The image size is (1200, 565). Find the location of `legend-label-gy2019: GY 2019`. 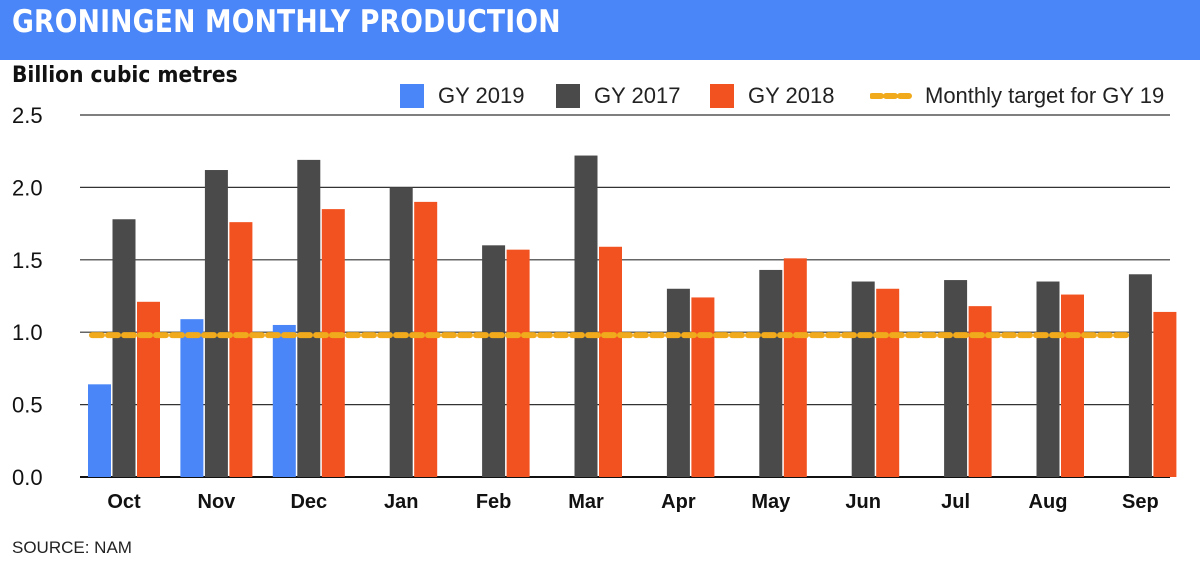

legend-label-gy2019: GY 2019 is located at coordinates (481, 95).